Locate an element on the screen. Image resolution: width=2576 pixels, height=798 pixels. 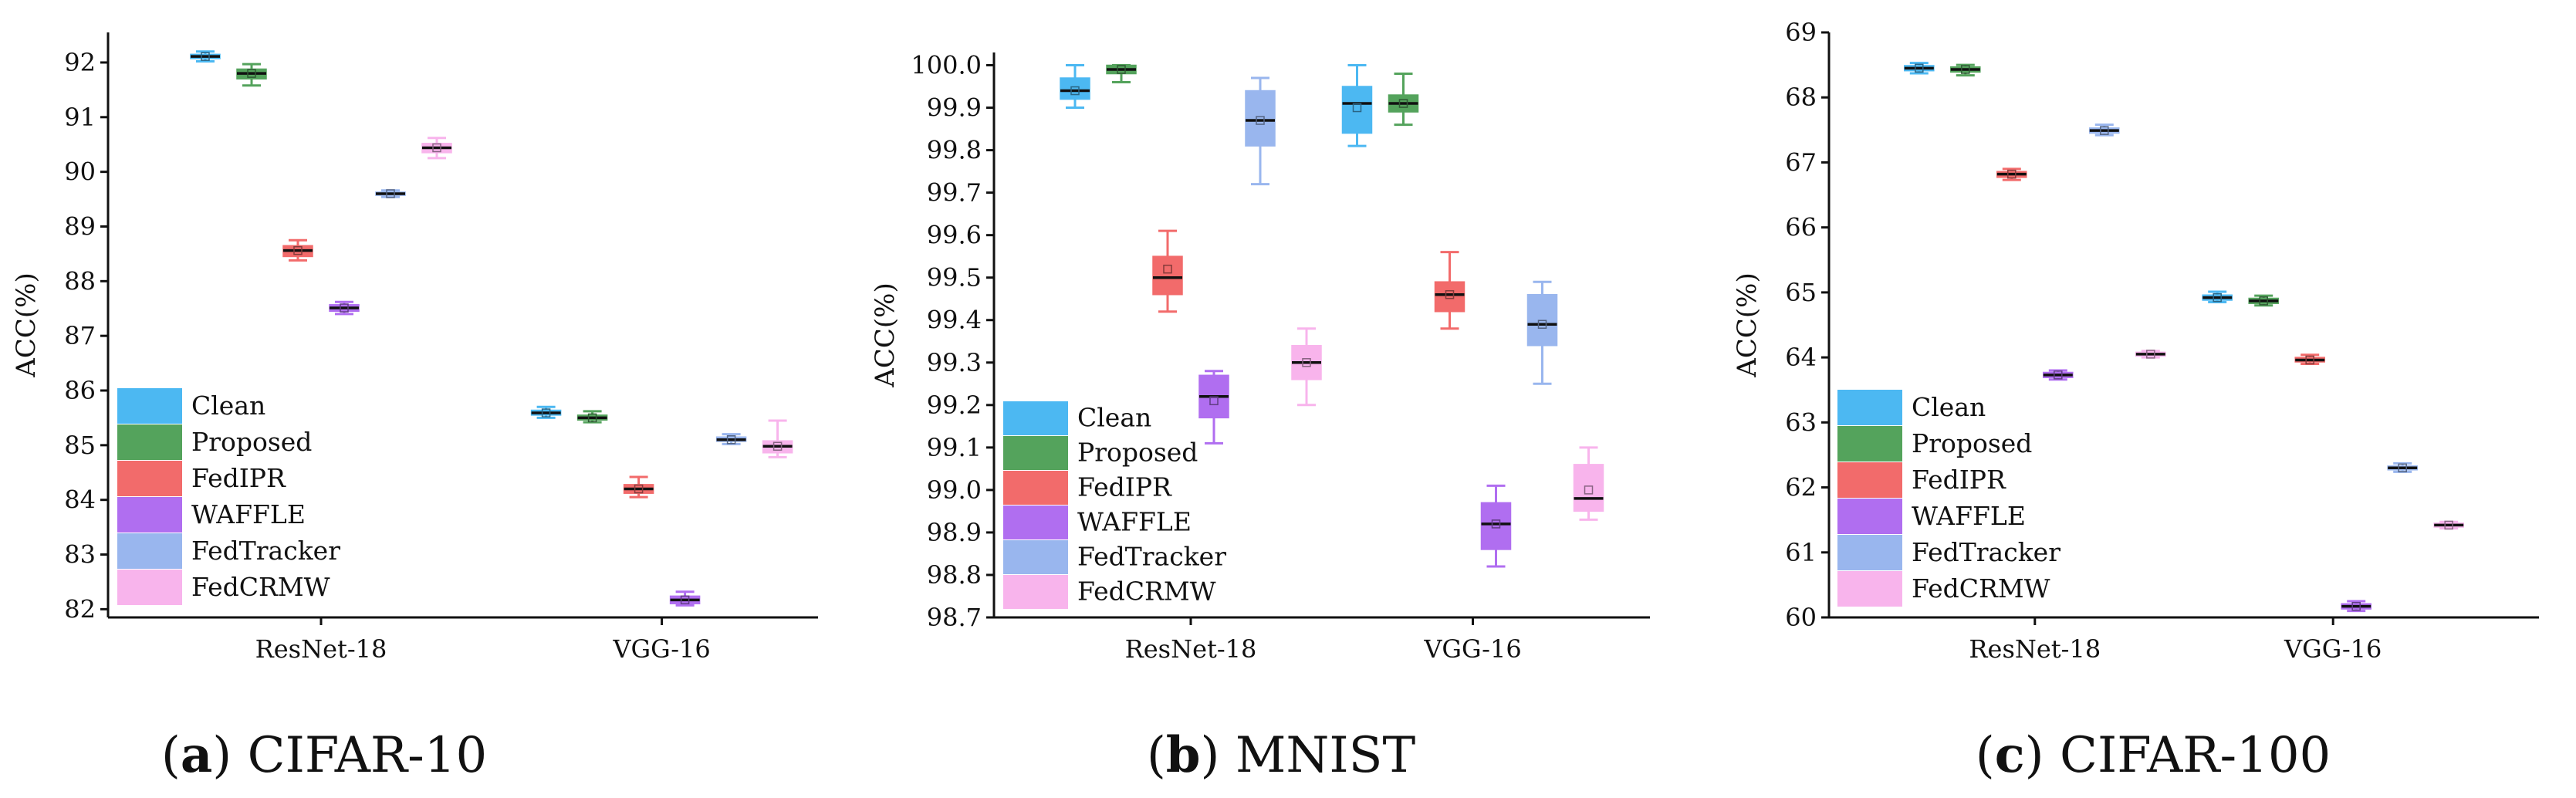
y-tick-label: 98.9 is located at coordinates (954, 532).